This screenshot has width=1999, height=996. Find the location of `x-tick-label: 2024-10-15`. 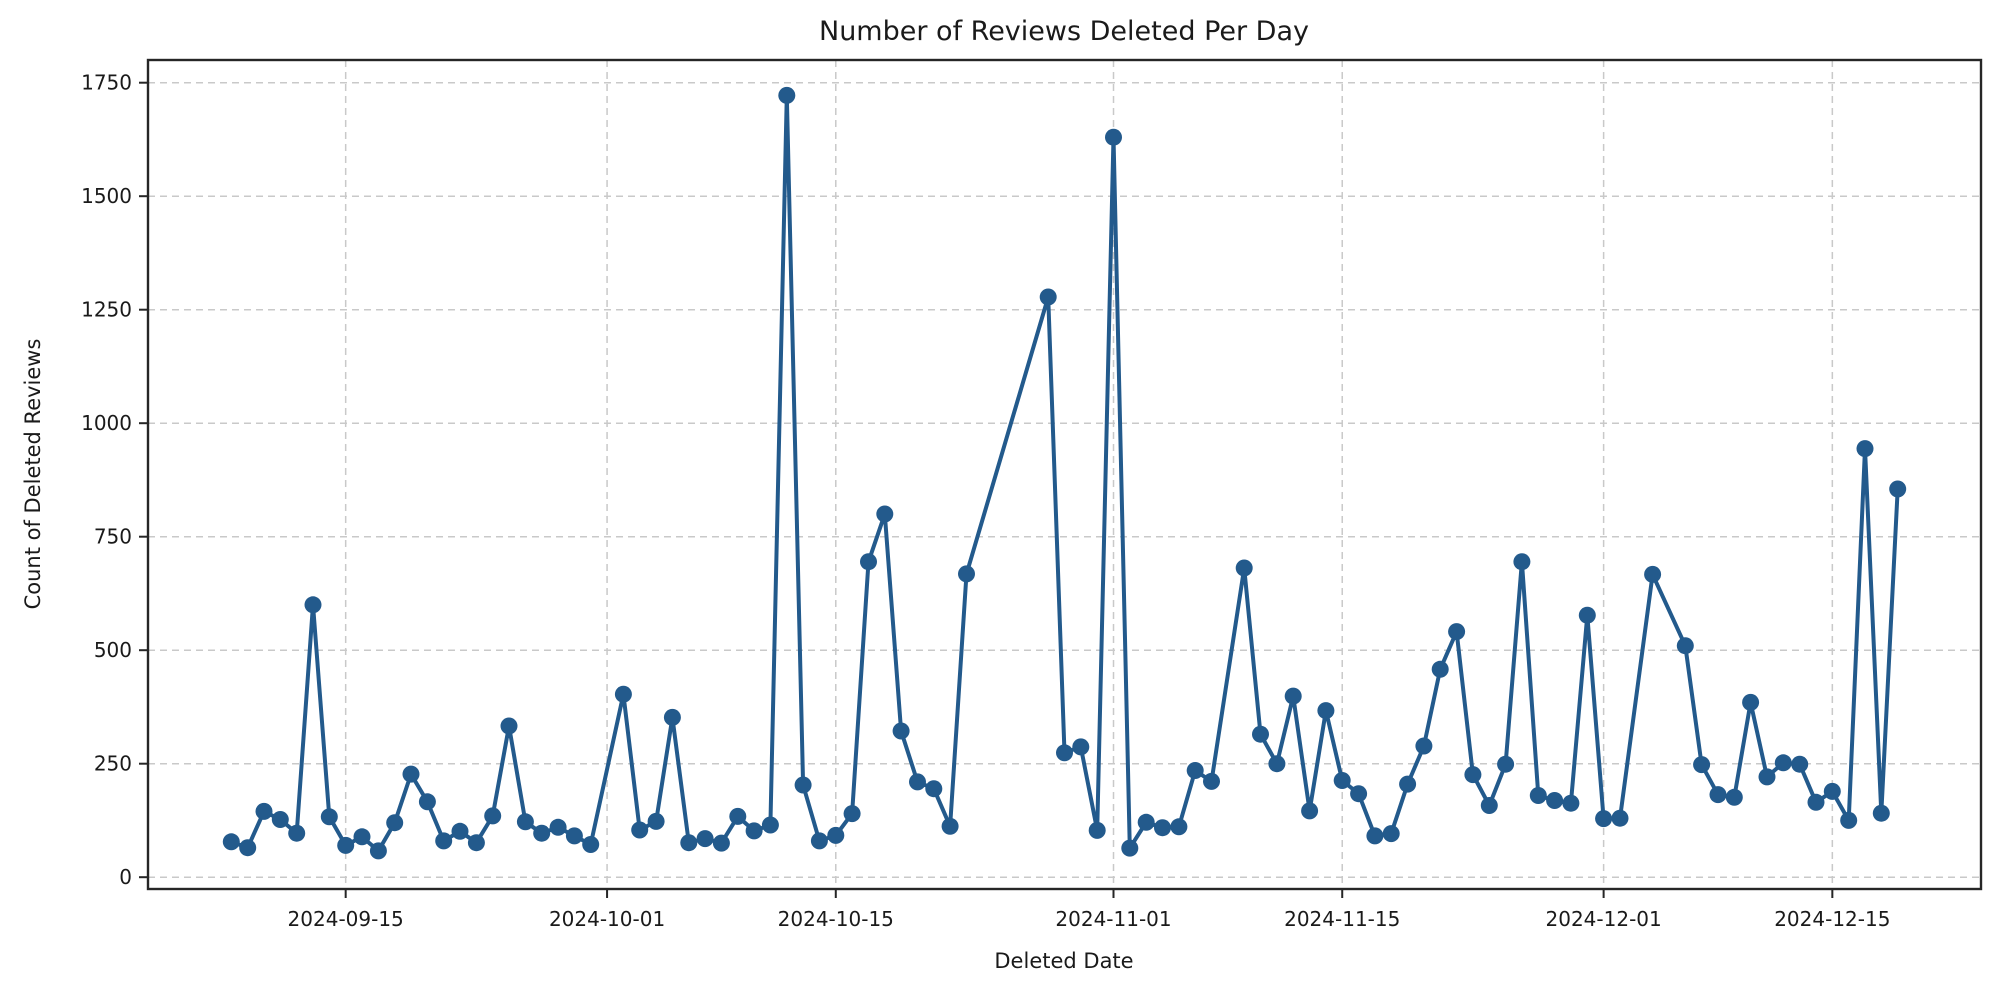

x-tick-label: 2024-10-15 is located at coordinates (836, 919).